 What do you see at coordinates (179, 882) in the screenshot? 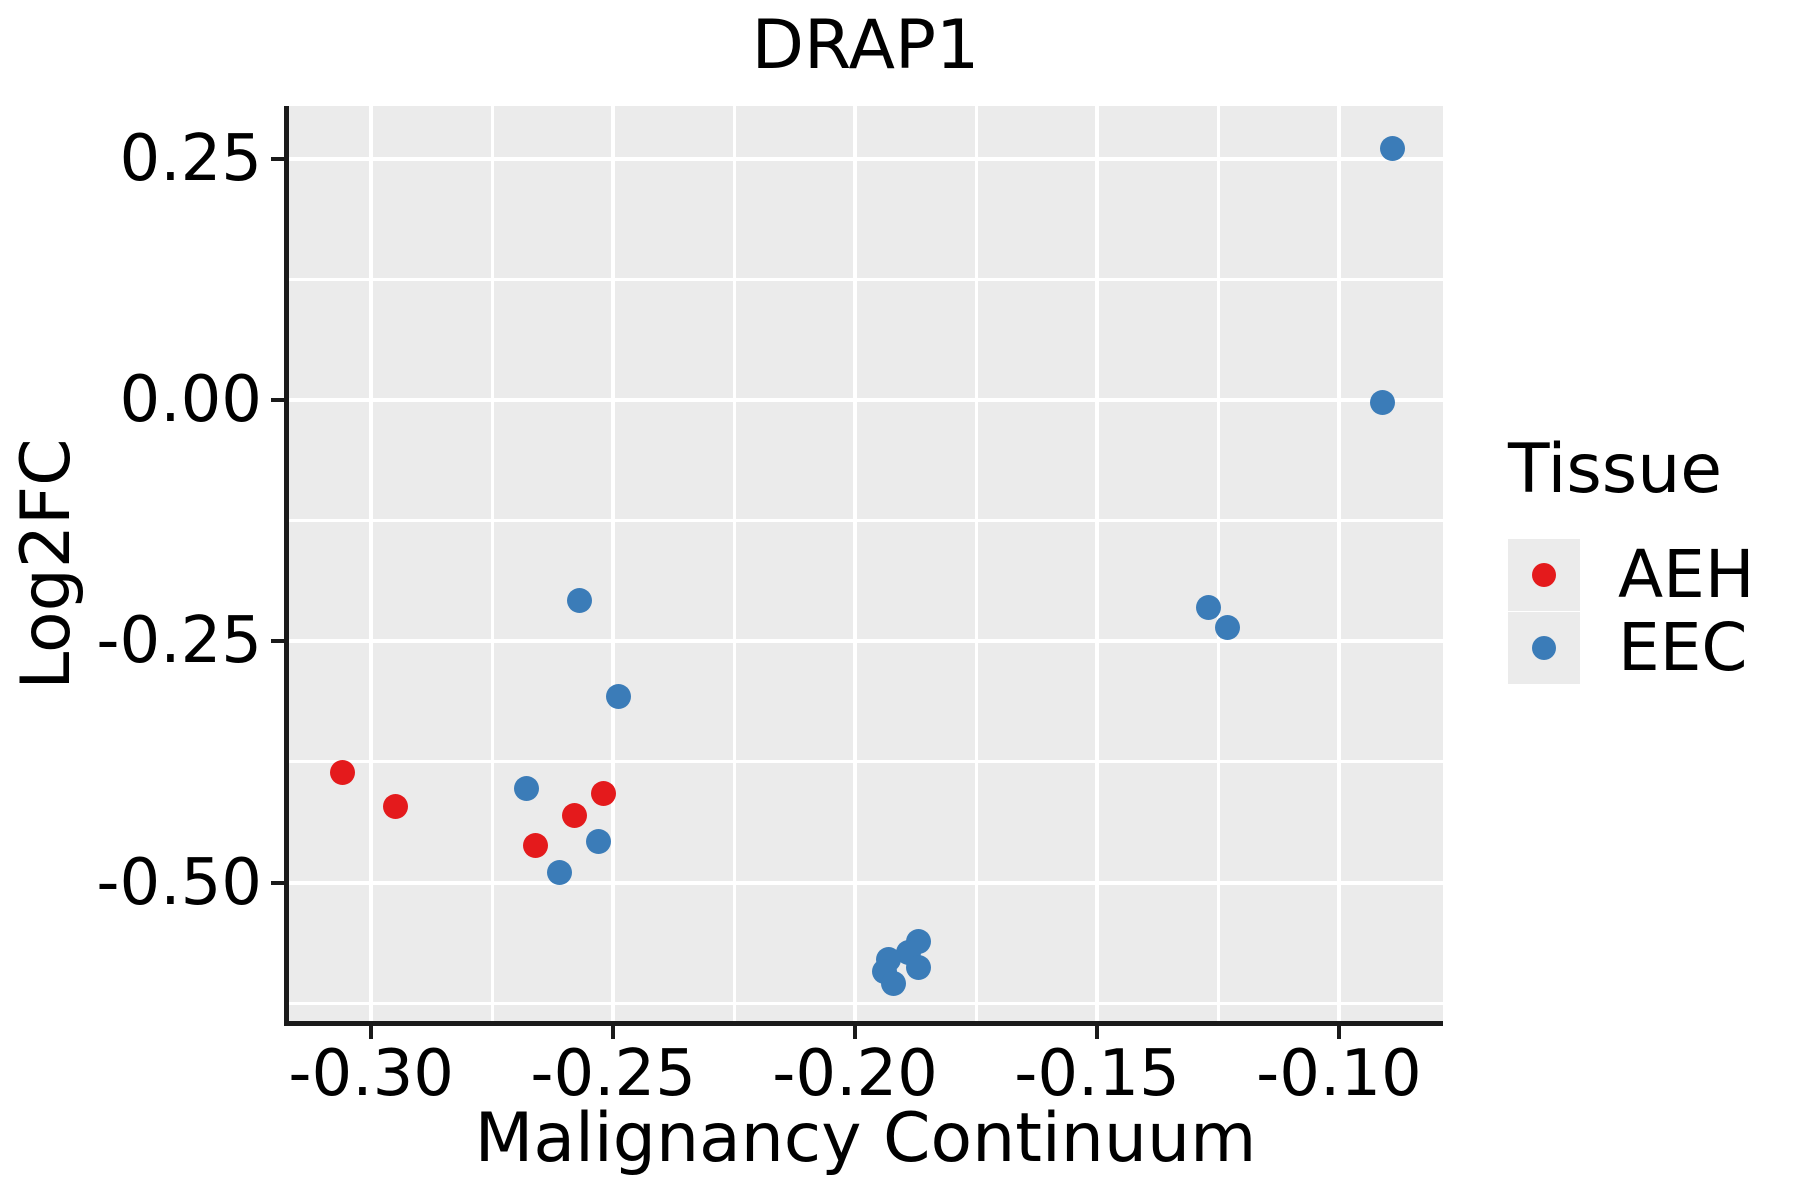
I see `y-tick-label: -0.50` at bounding box center [179, 882].